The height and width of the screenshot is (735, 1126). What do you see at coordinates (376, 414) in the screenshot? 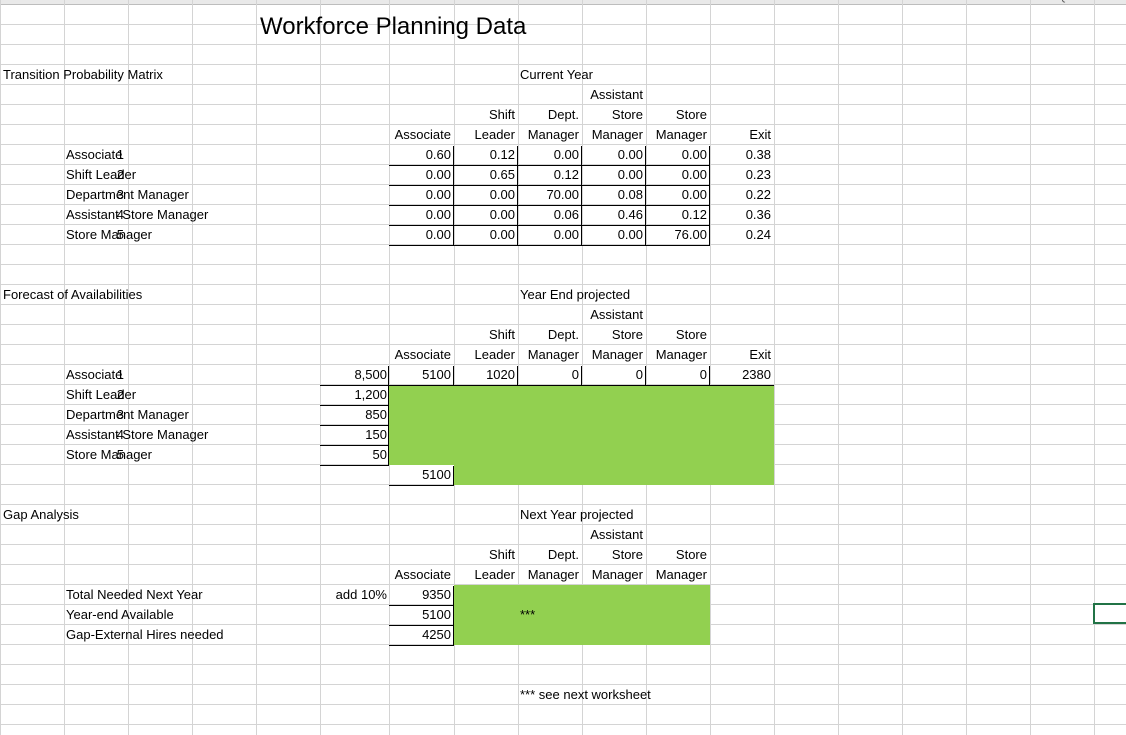
I see `availability-cell: 850` at bounding box center [376, 414].